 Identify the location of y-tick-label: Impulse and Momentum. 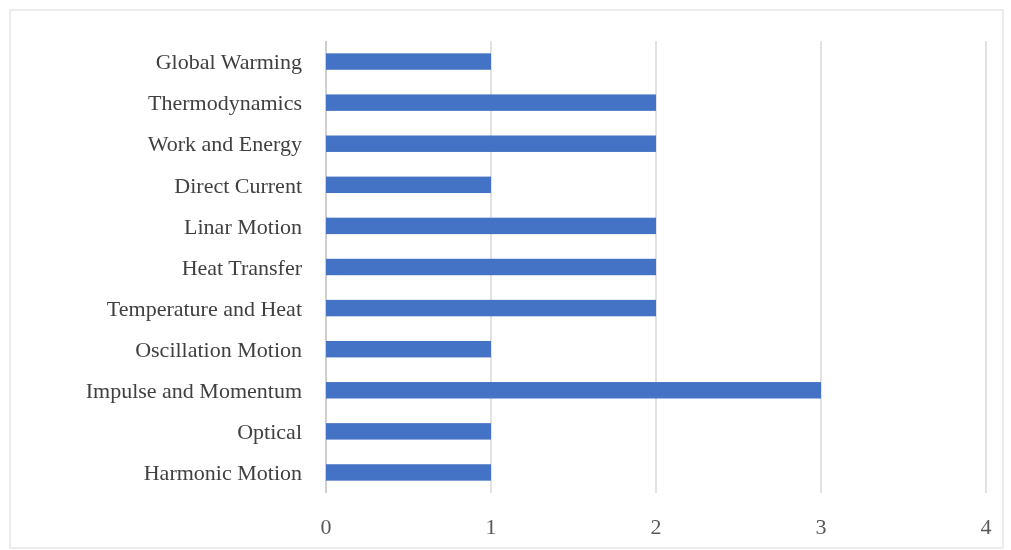
(193, 390).